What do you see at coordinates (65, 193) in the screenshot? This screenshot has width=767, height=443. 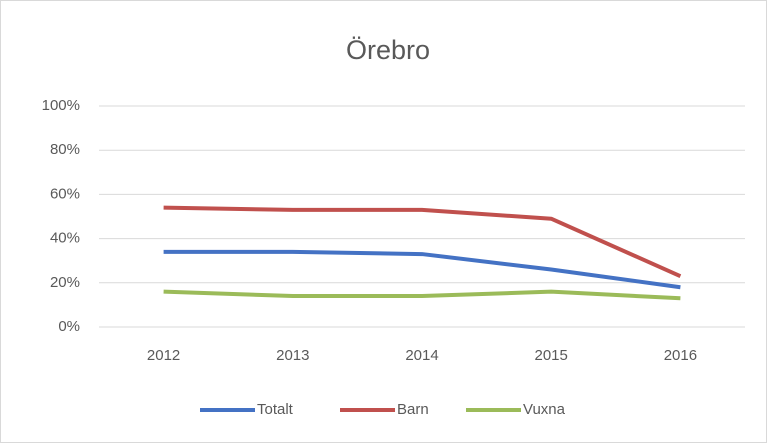 I see `y-tick-label: 60%` at bounding box center [65, 193].